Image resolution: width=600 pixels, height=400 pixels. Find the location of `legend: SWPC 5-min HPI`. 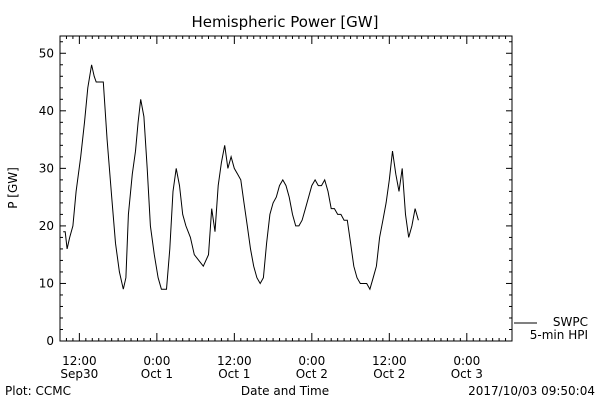

legend: SWPC 5-min HPI is located at coordinates (551, 328).